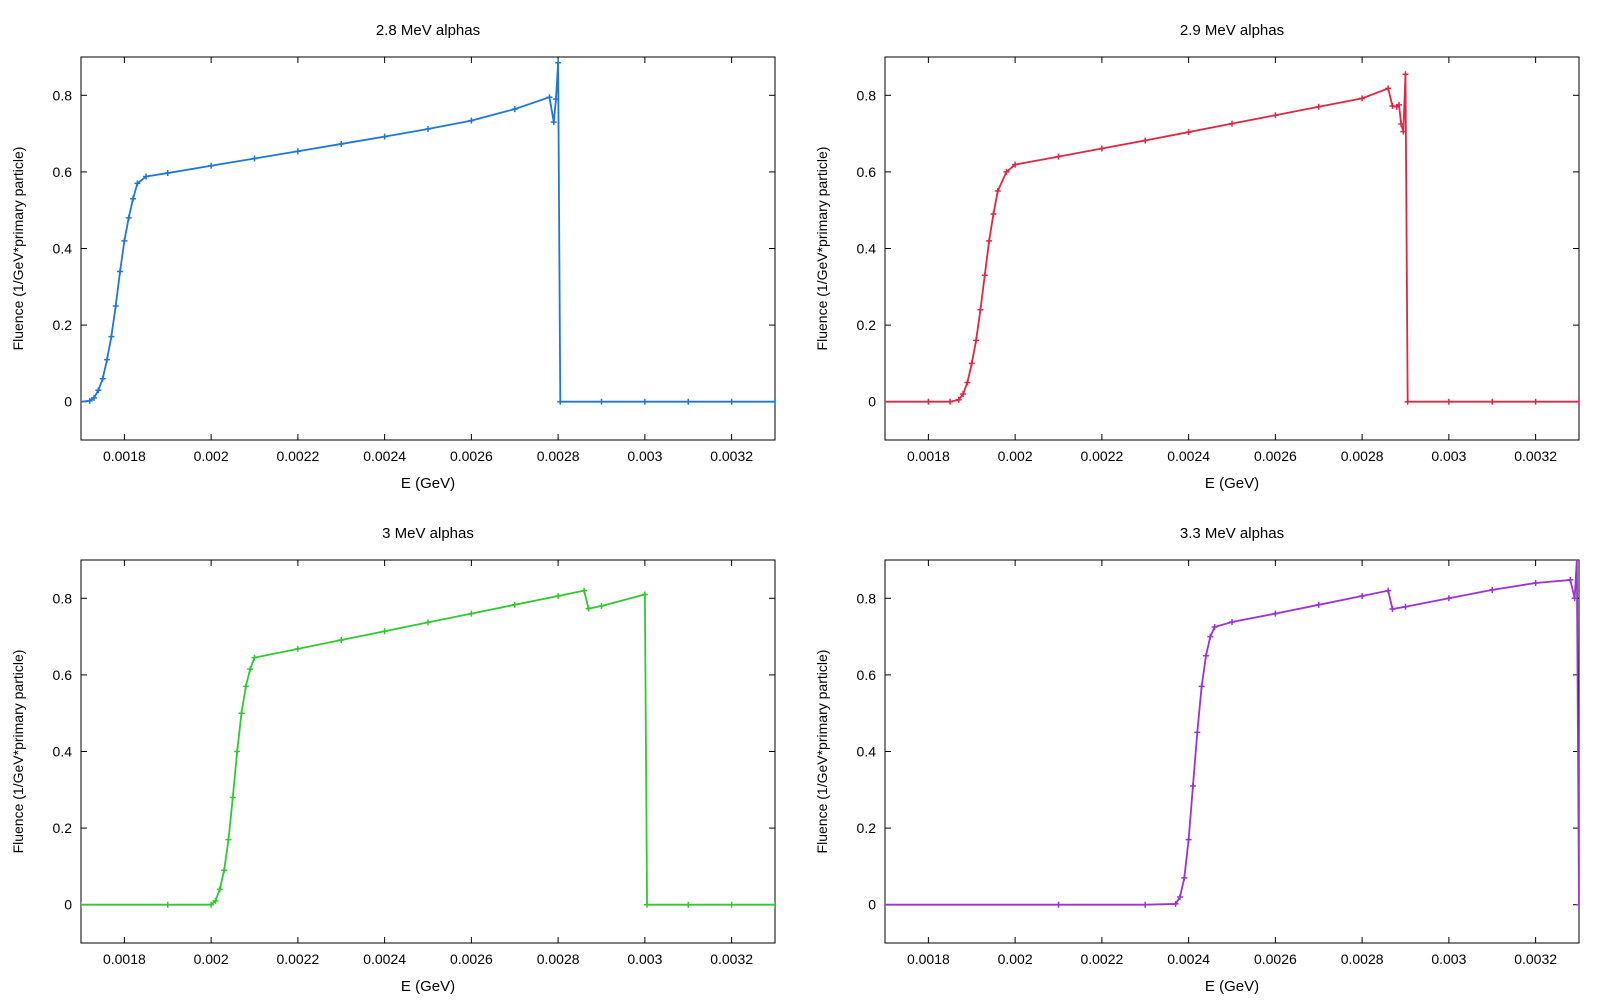  I want to click on x-tick-label: 0.0022, so click(297, 456).